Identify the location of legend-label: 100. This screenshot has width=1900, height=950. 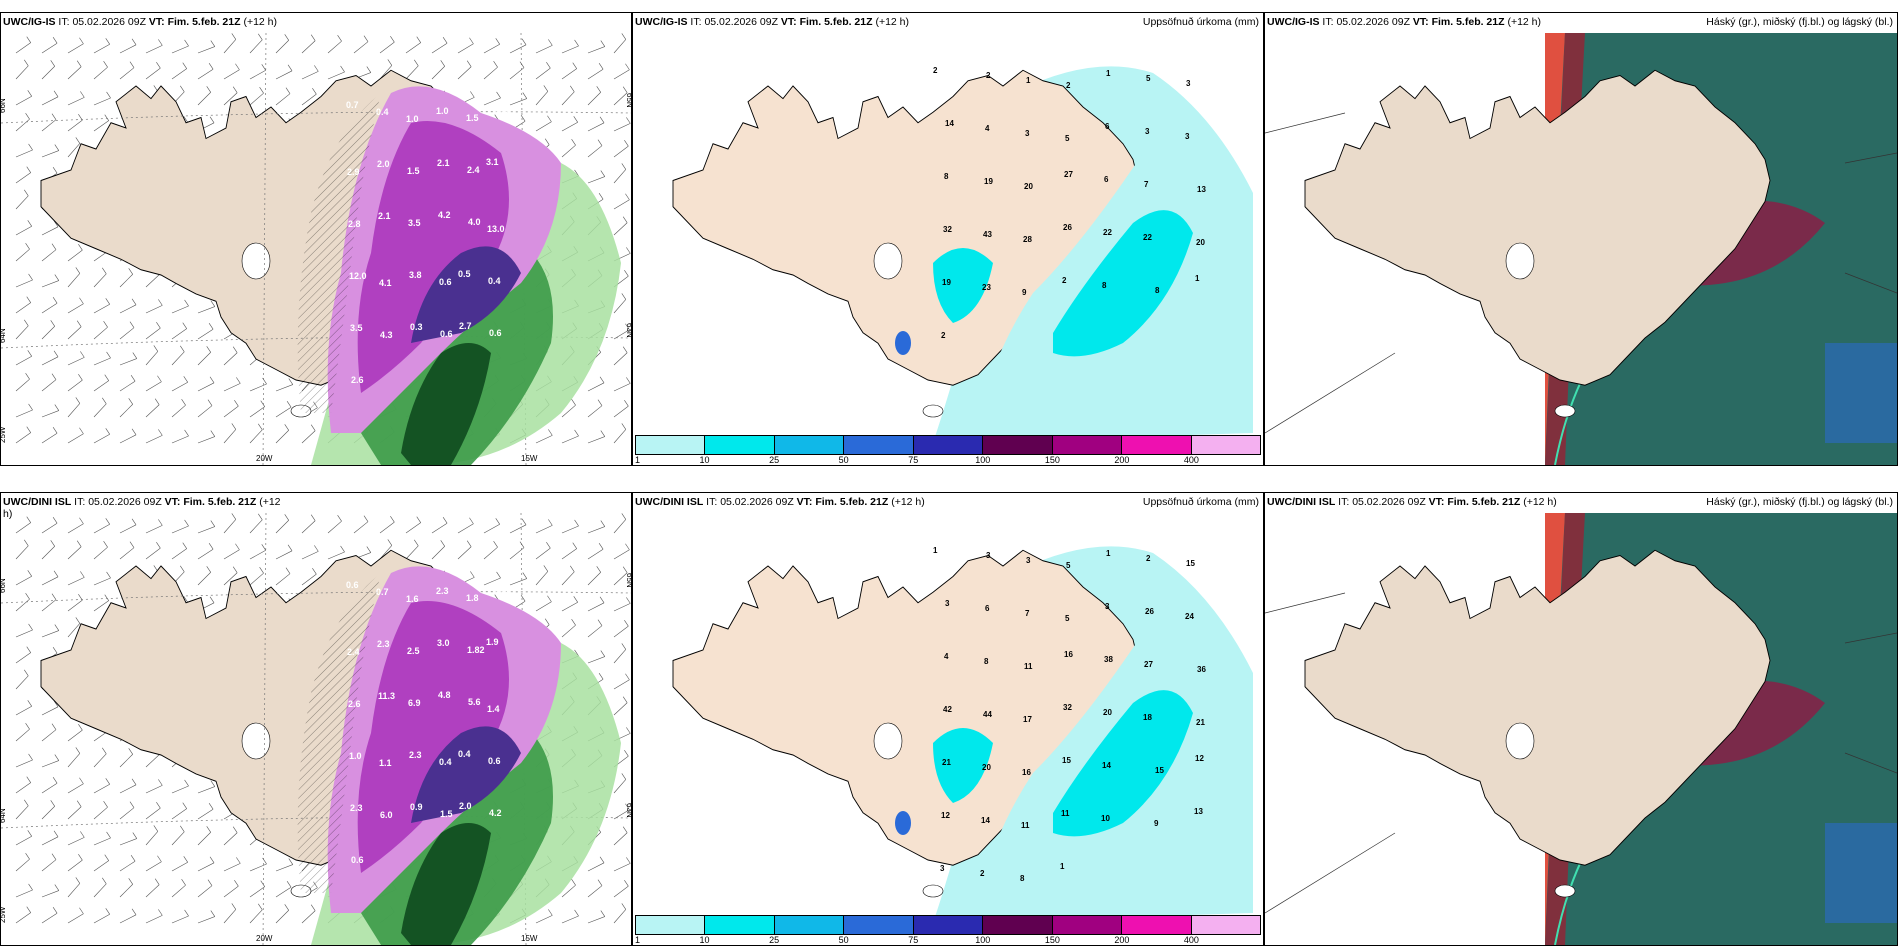
(983, 940).